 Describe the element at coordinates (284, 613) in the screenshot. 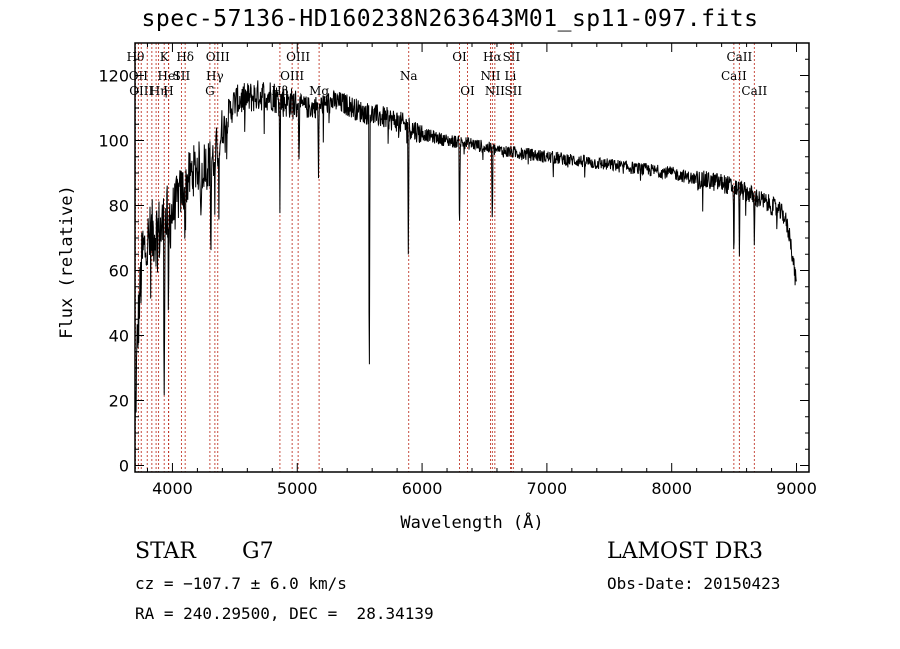

I see `coordinates: RA = 240.29500, DEC = 28.34139` at that location.